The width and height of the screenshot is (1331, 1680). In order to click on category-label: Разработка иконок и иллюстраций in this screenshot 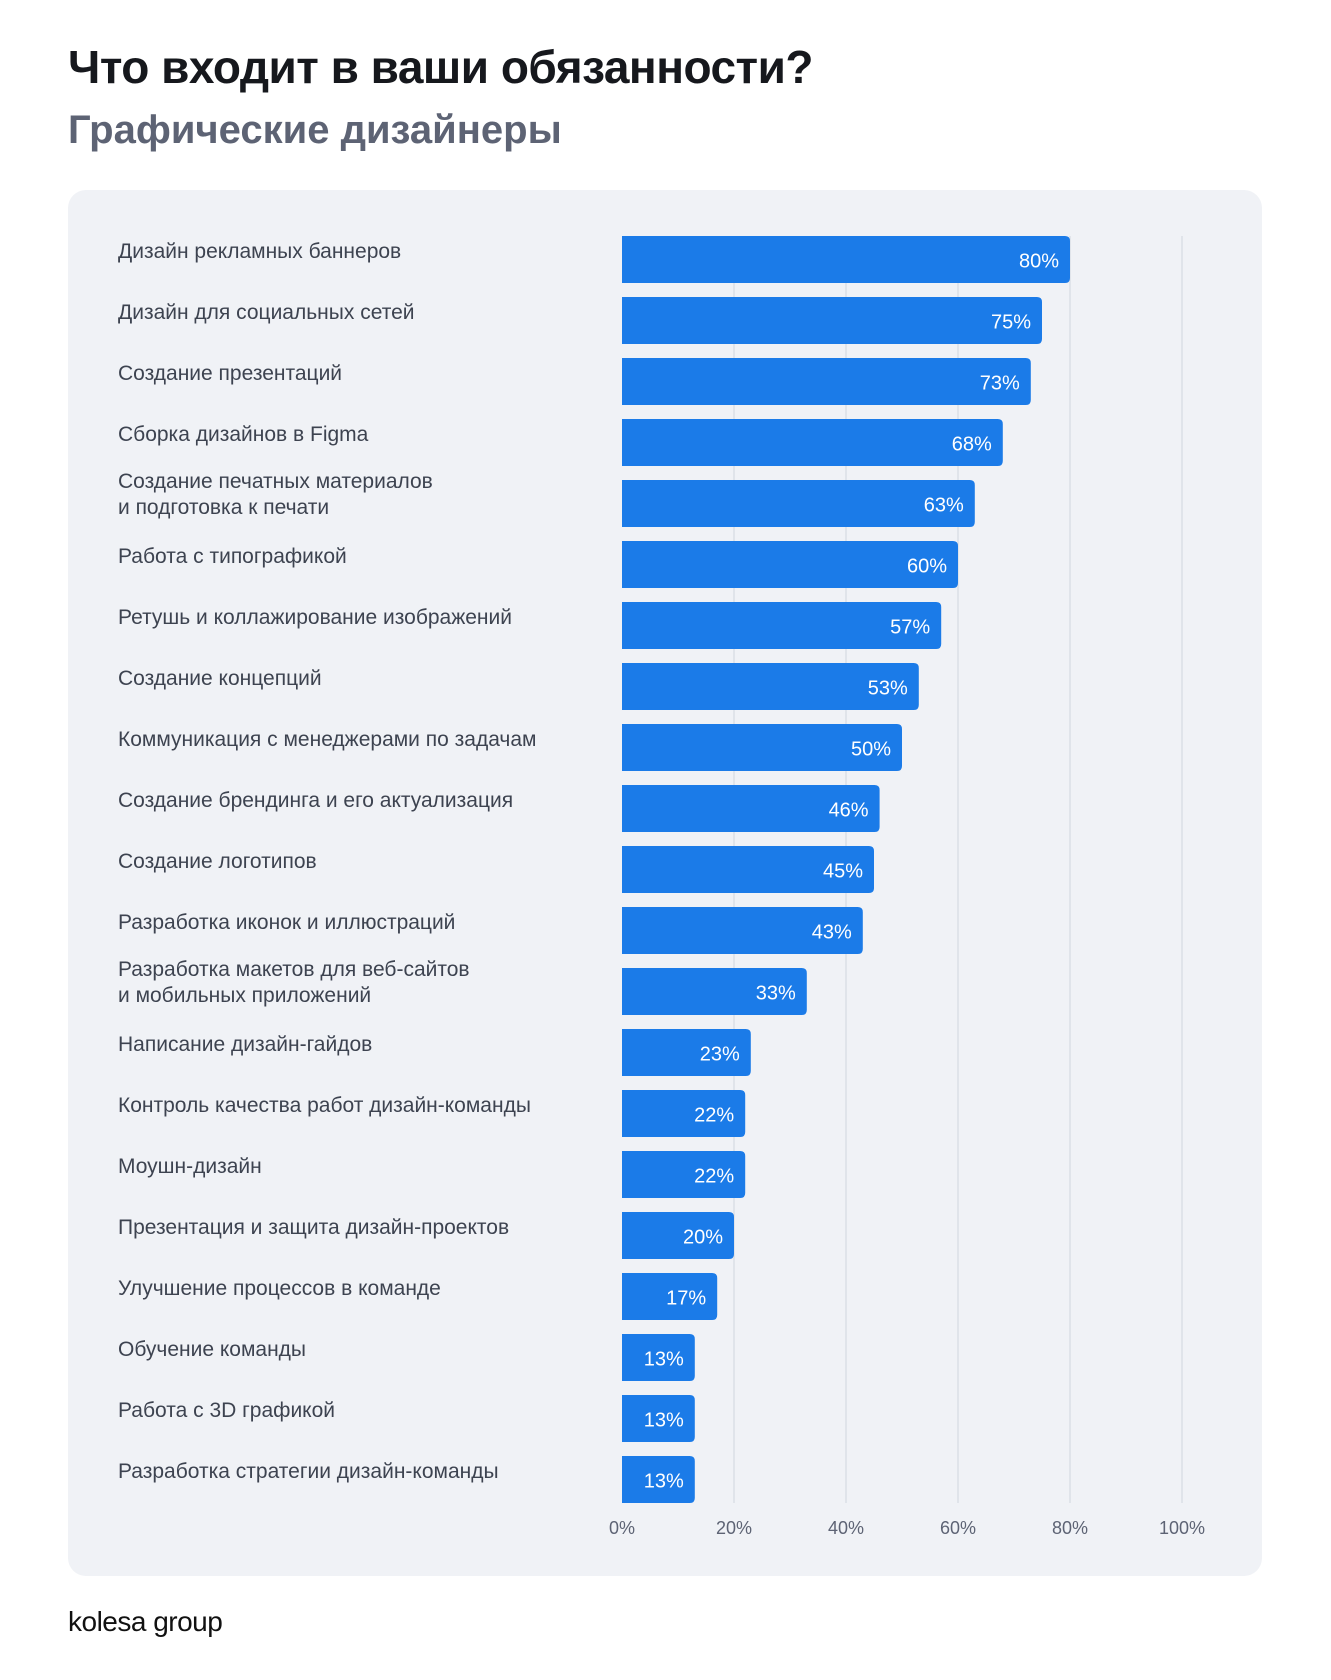, I will do `click(286, 922)`.